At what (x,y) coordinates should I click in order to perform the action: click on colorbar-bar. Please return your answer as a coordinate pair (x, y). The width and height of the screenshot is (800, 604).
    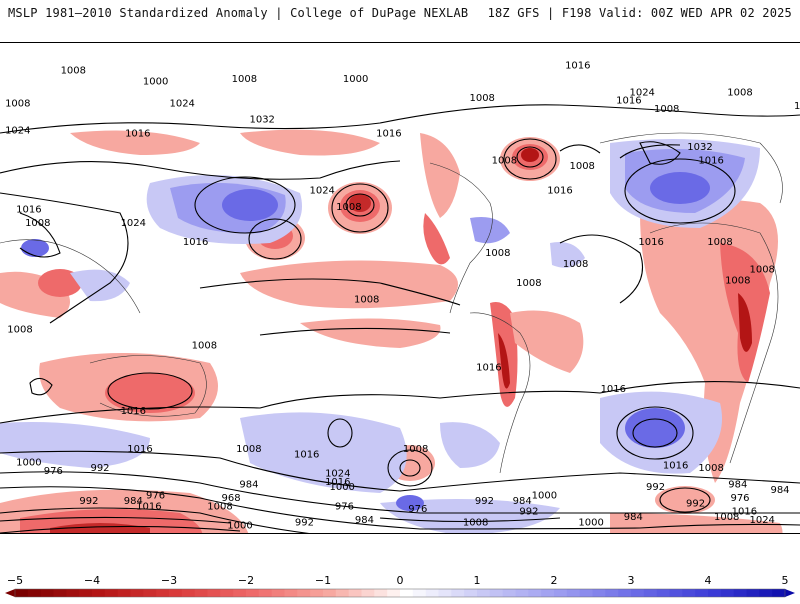
    Looking at the image, I should click on (400, 593).